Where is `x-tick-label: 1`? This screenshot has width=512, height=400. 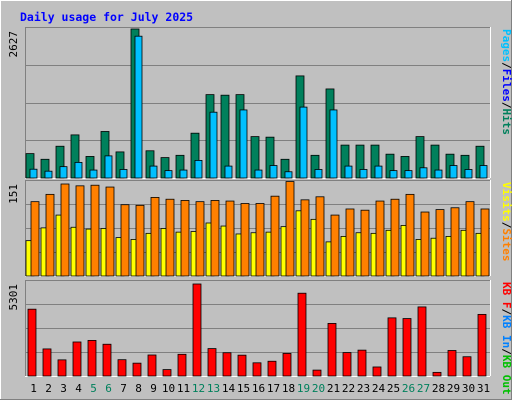 x-tick-label: 1 is located at coordinates (33, 388).